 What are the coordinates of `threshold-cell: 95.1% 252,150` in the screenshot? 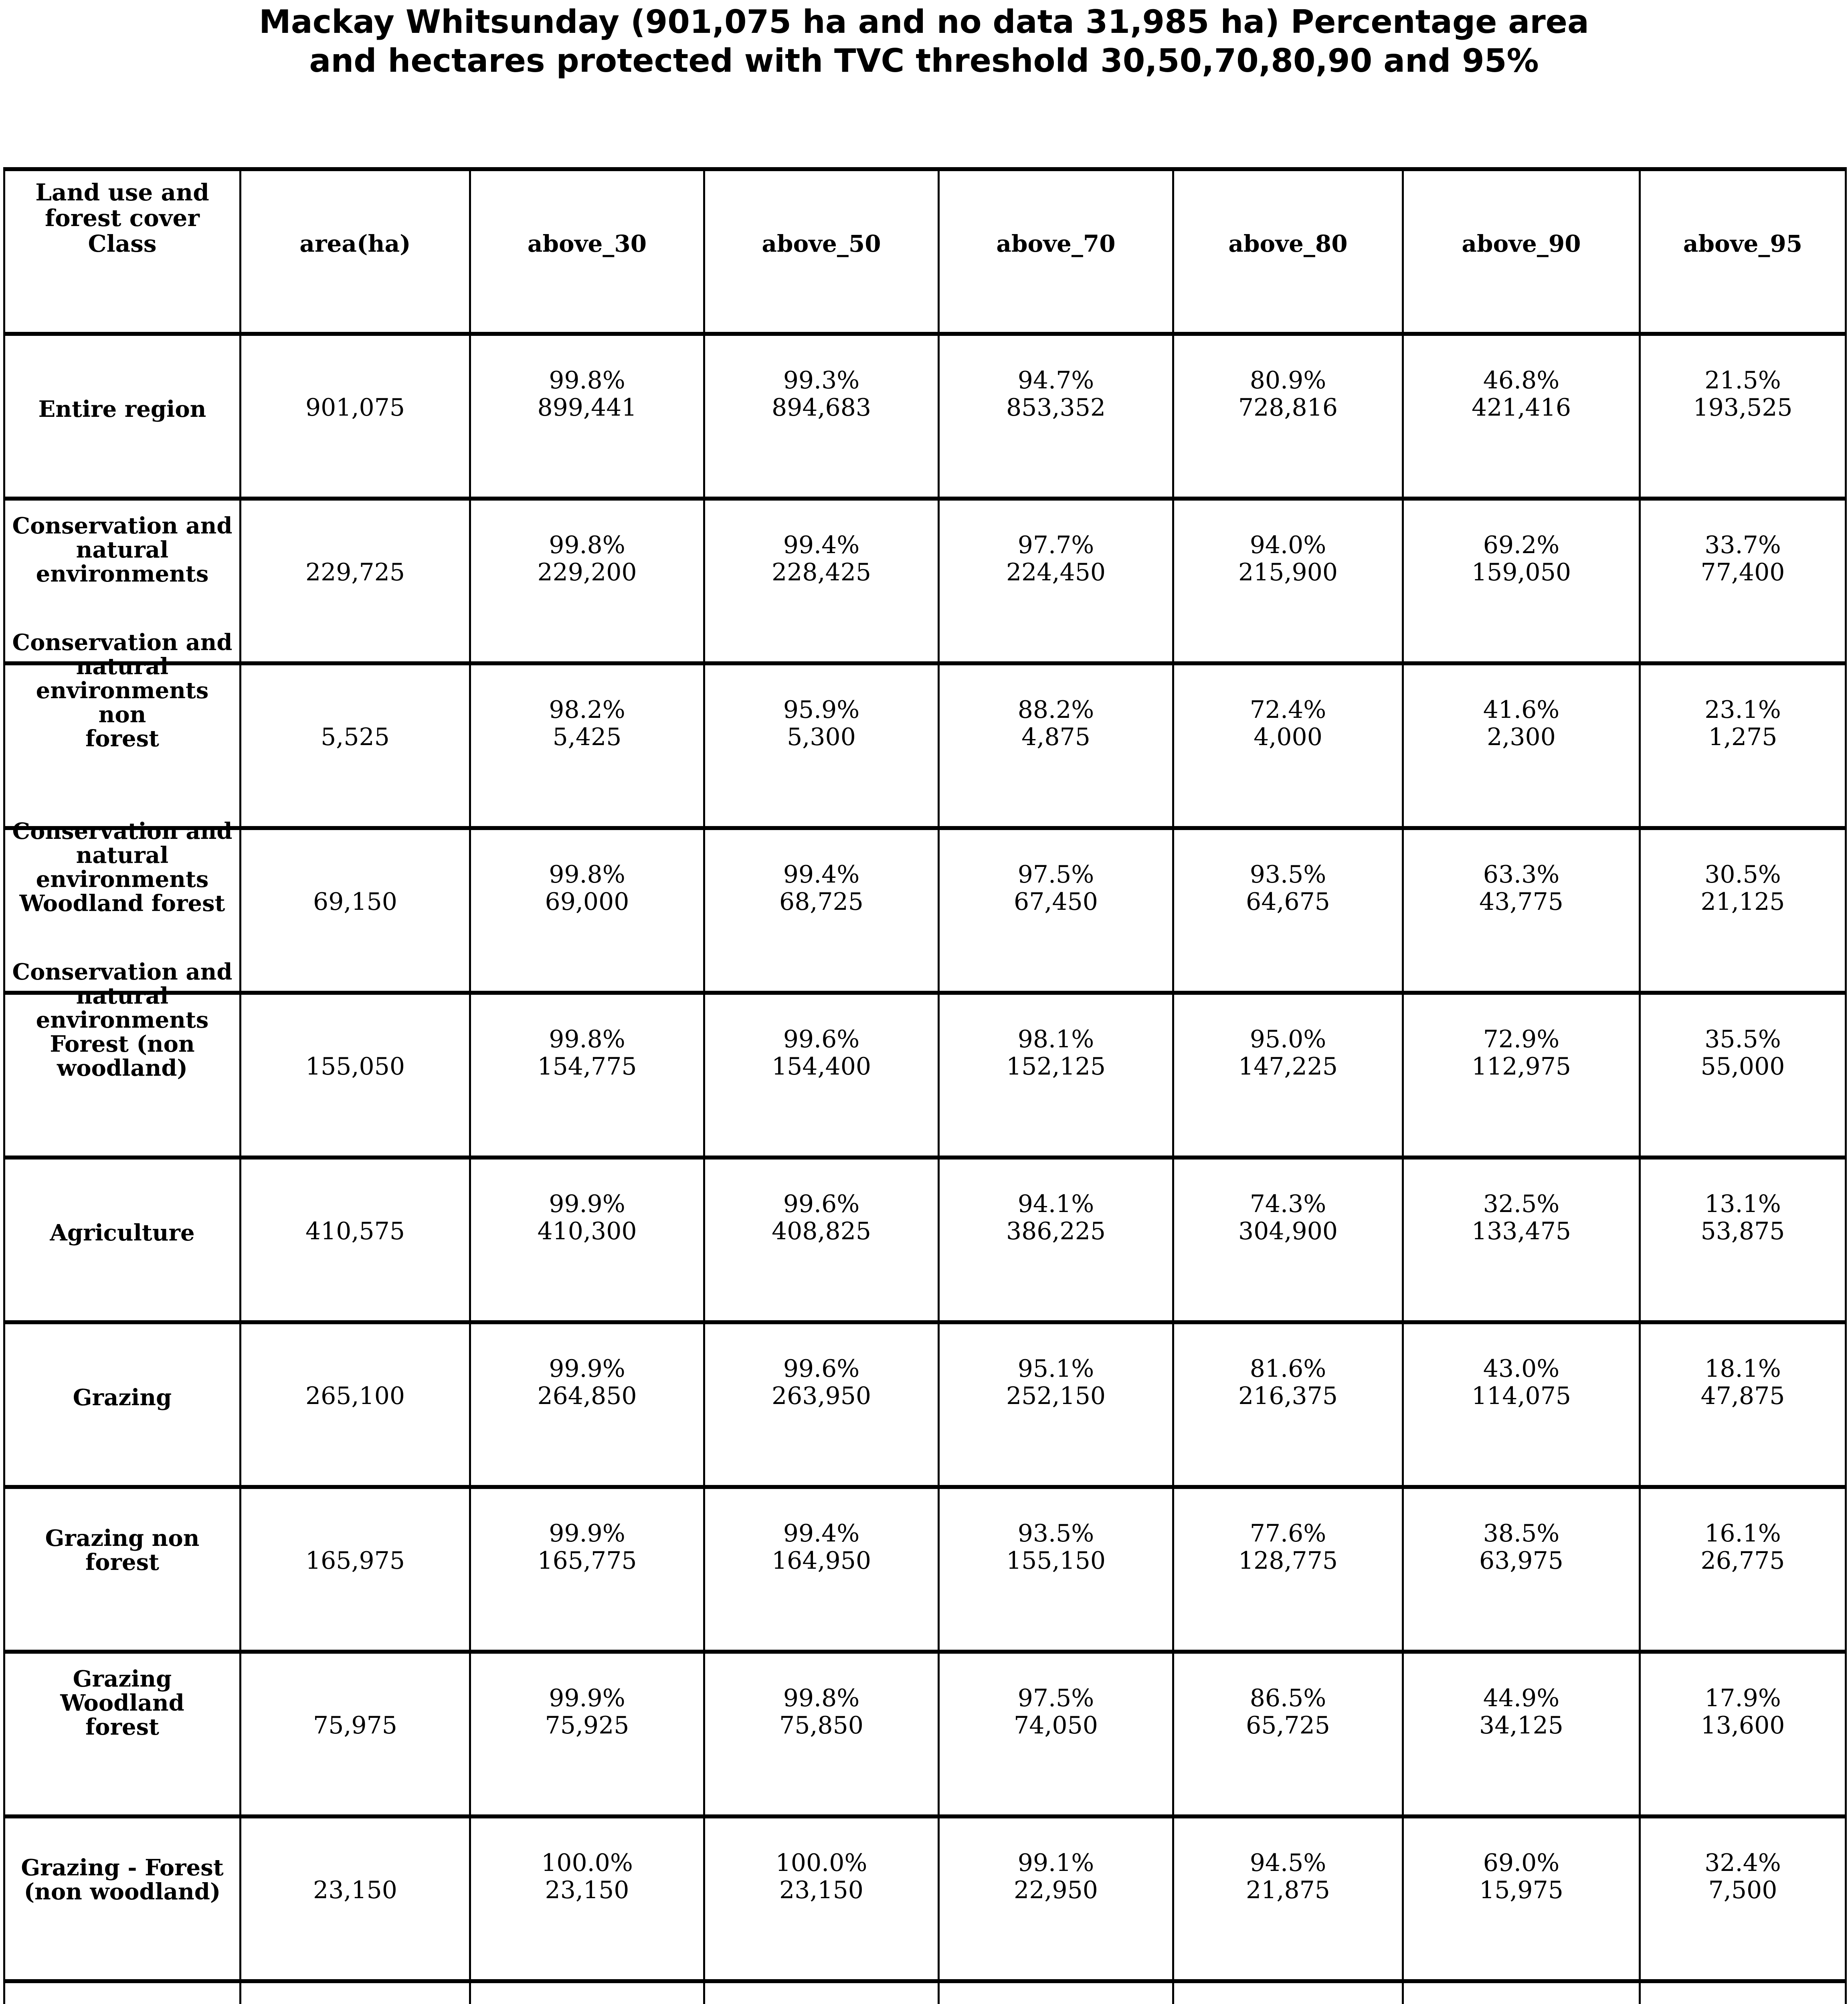 It's located at (1057, 1406).